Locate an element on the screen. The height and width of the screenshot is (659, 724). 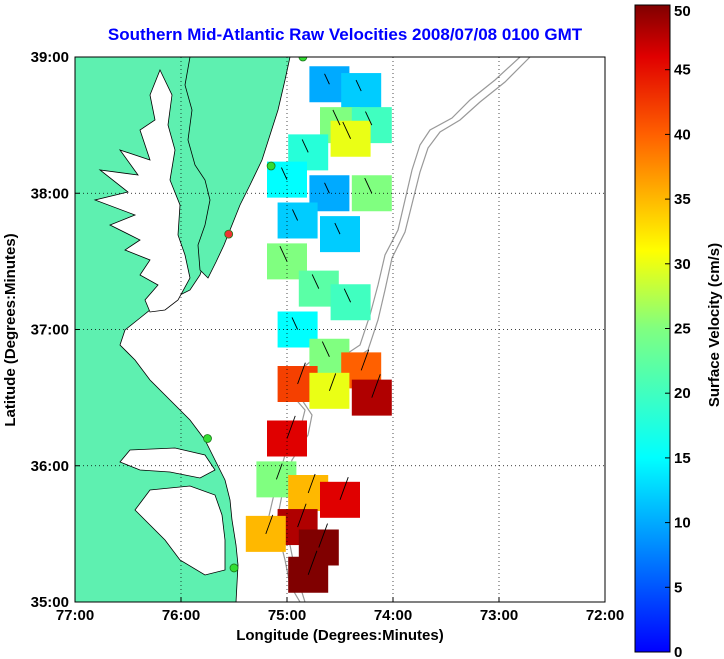
y-axis-label: Latitude (Degrees:Minutes) is located at coordinates (10, 329).